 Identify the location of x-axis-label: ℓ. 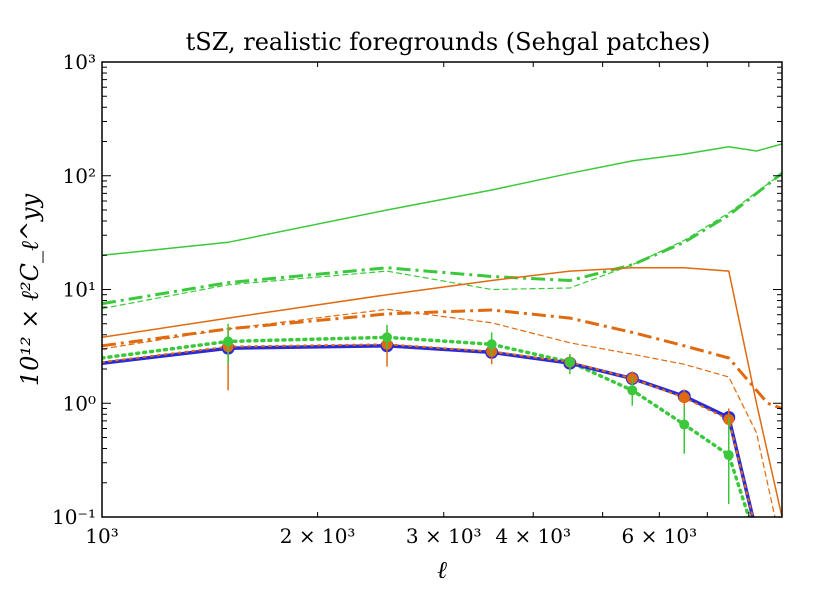
(442, 570).